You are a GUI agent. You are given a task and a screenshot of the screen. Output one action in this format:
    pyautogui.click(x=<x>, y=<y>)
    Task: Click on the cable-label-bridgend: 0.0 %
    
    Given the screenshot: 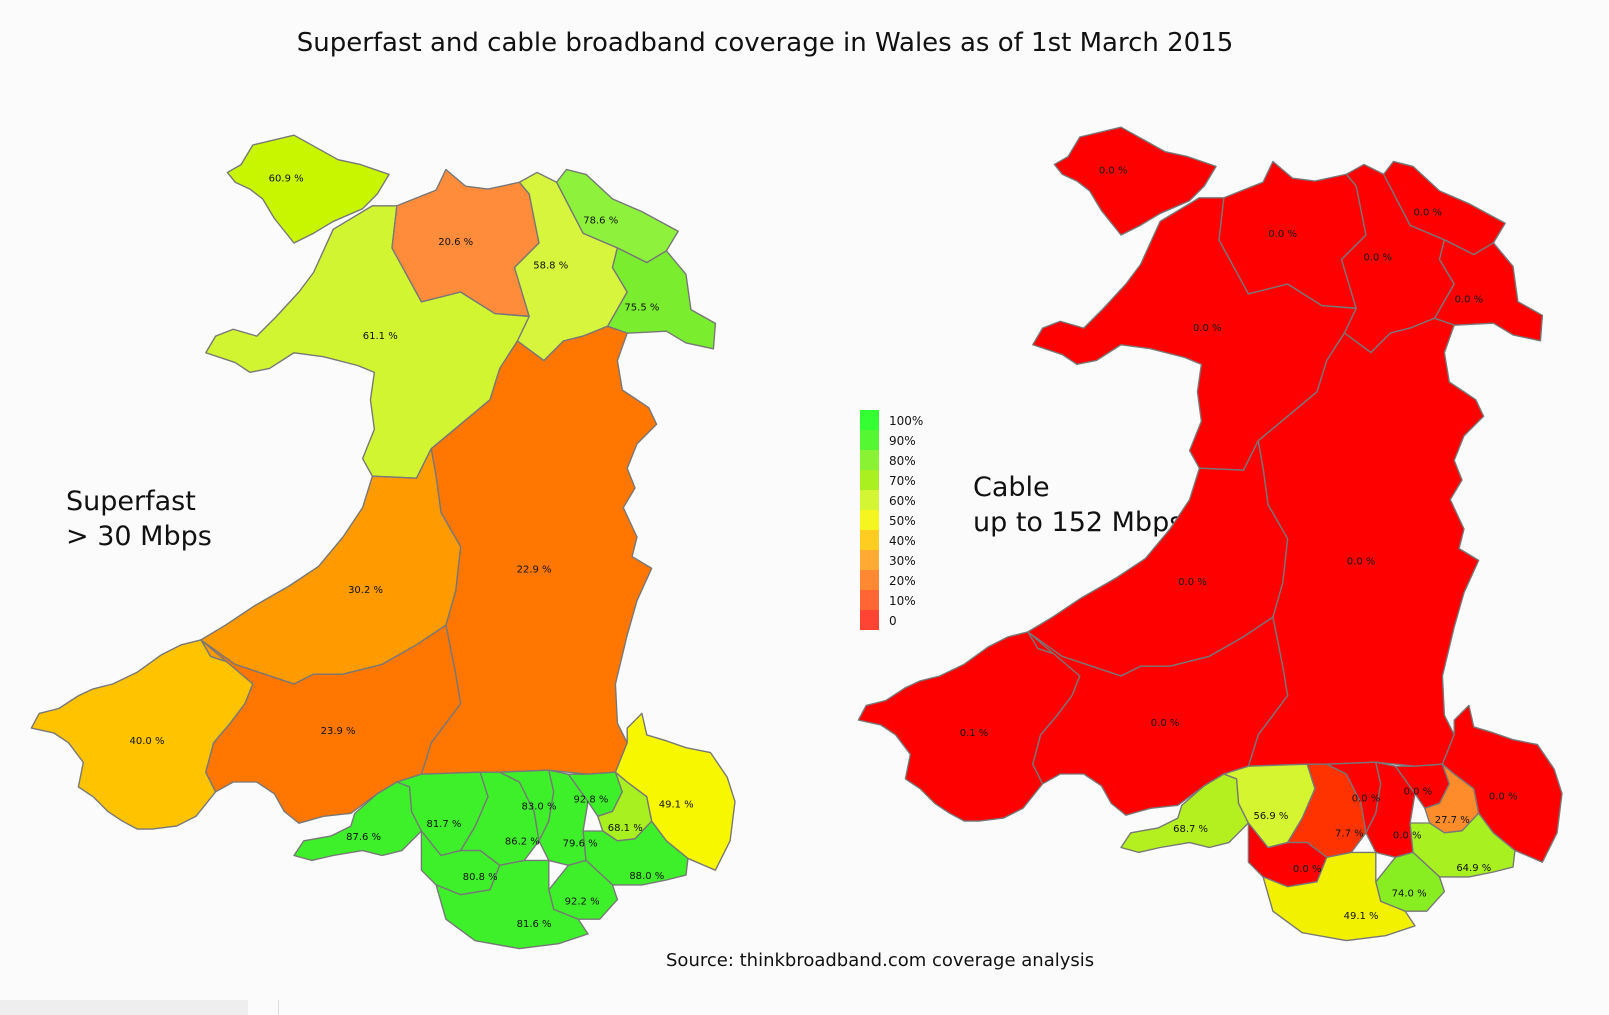 What is the action you would take?
    pyautogui.click(x=1307, y=869)
    